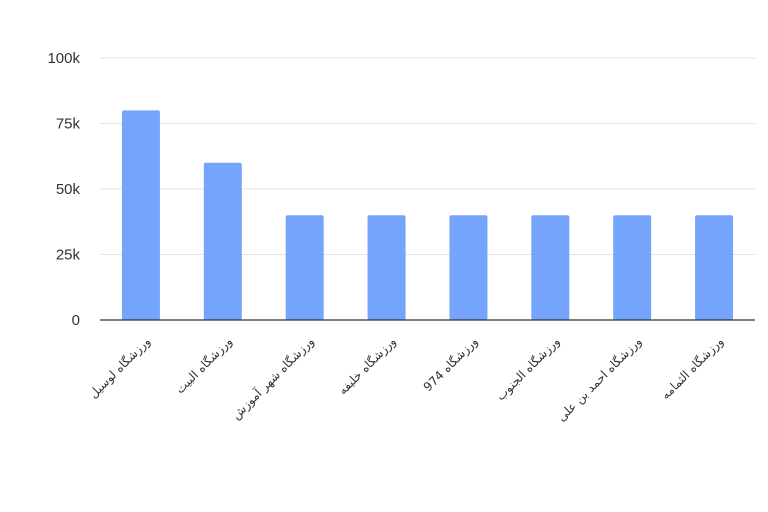  I want to click on x-tick-label: ورزشگاه شهر آموزش, so click(272, 378).